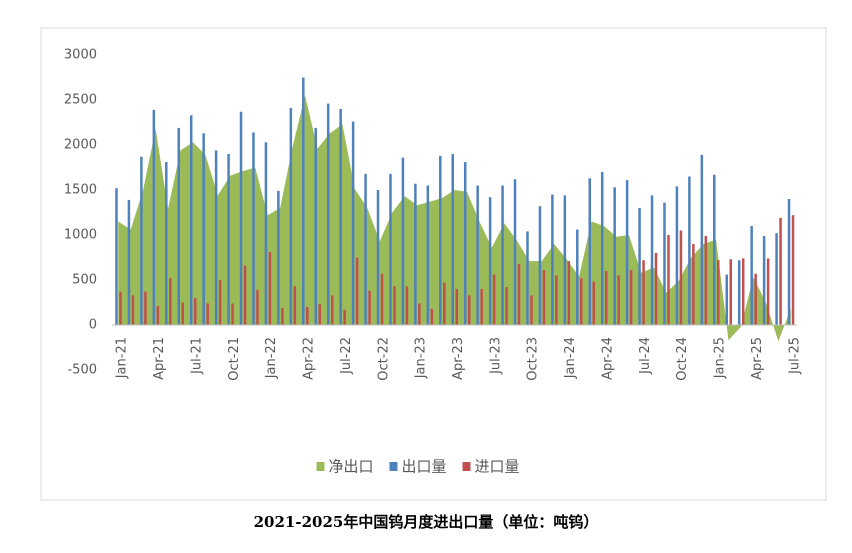 This screenshot has width=852, height=553. I want to click on y-tick-label: 1000, so click(80, 235).